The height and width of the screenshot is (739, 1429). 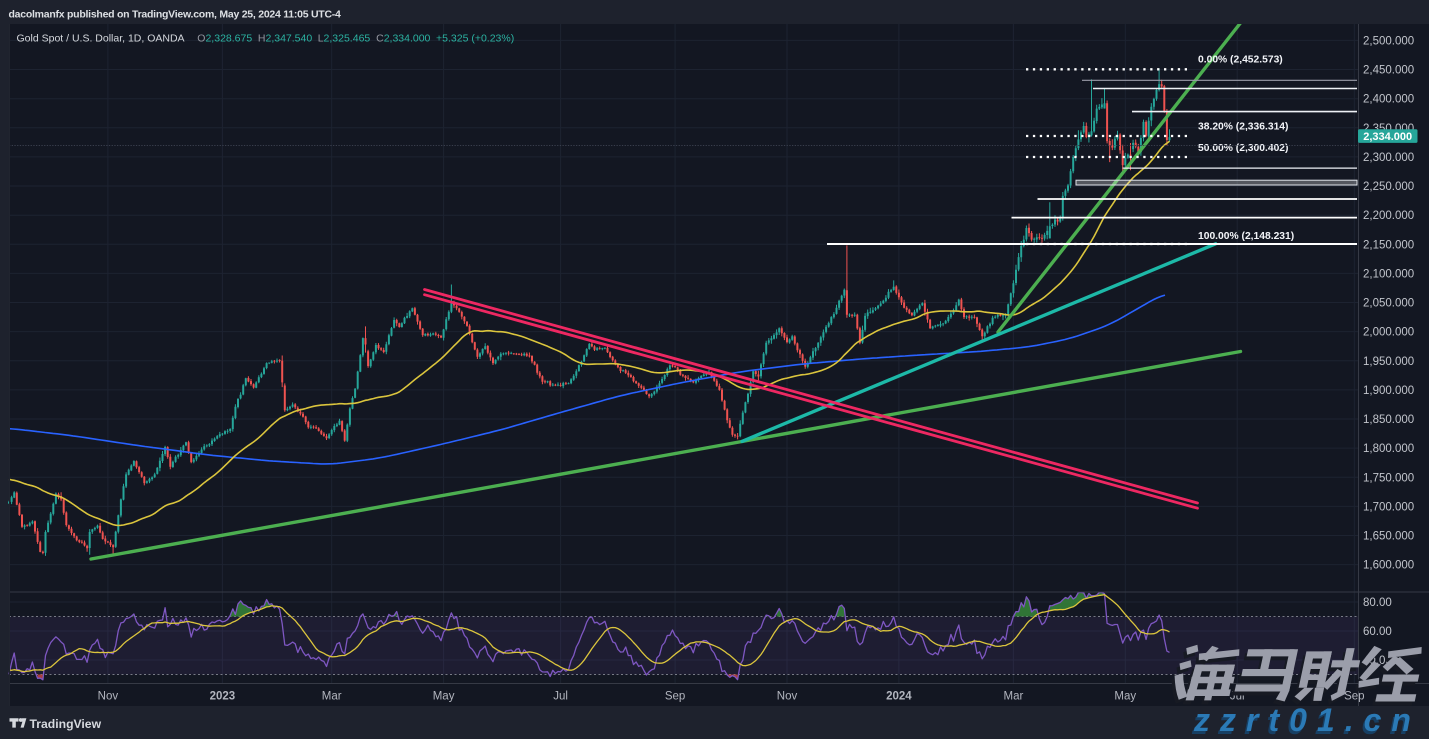 I want to click on svg-text: 1,750.000, so click(x=1388, y=478).